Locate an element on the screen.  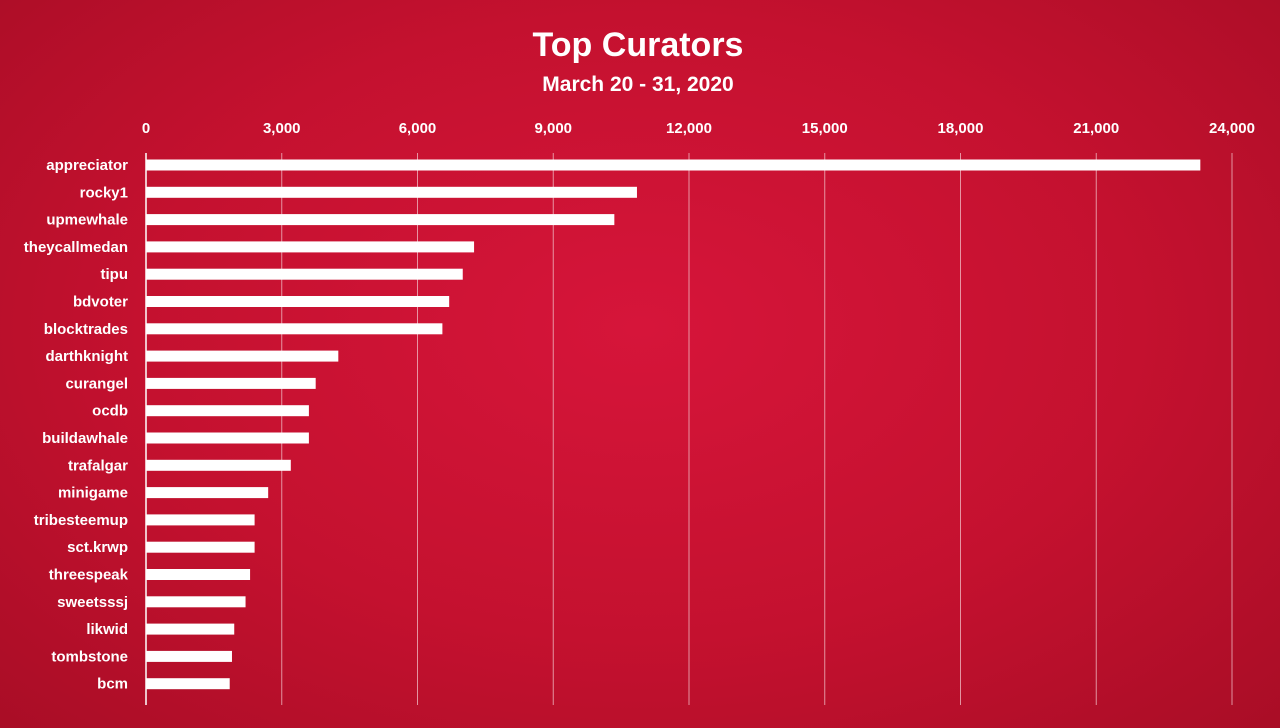
chart-subtitle: March 20 - 31, 2020 is located at coordinates (637, 84).